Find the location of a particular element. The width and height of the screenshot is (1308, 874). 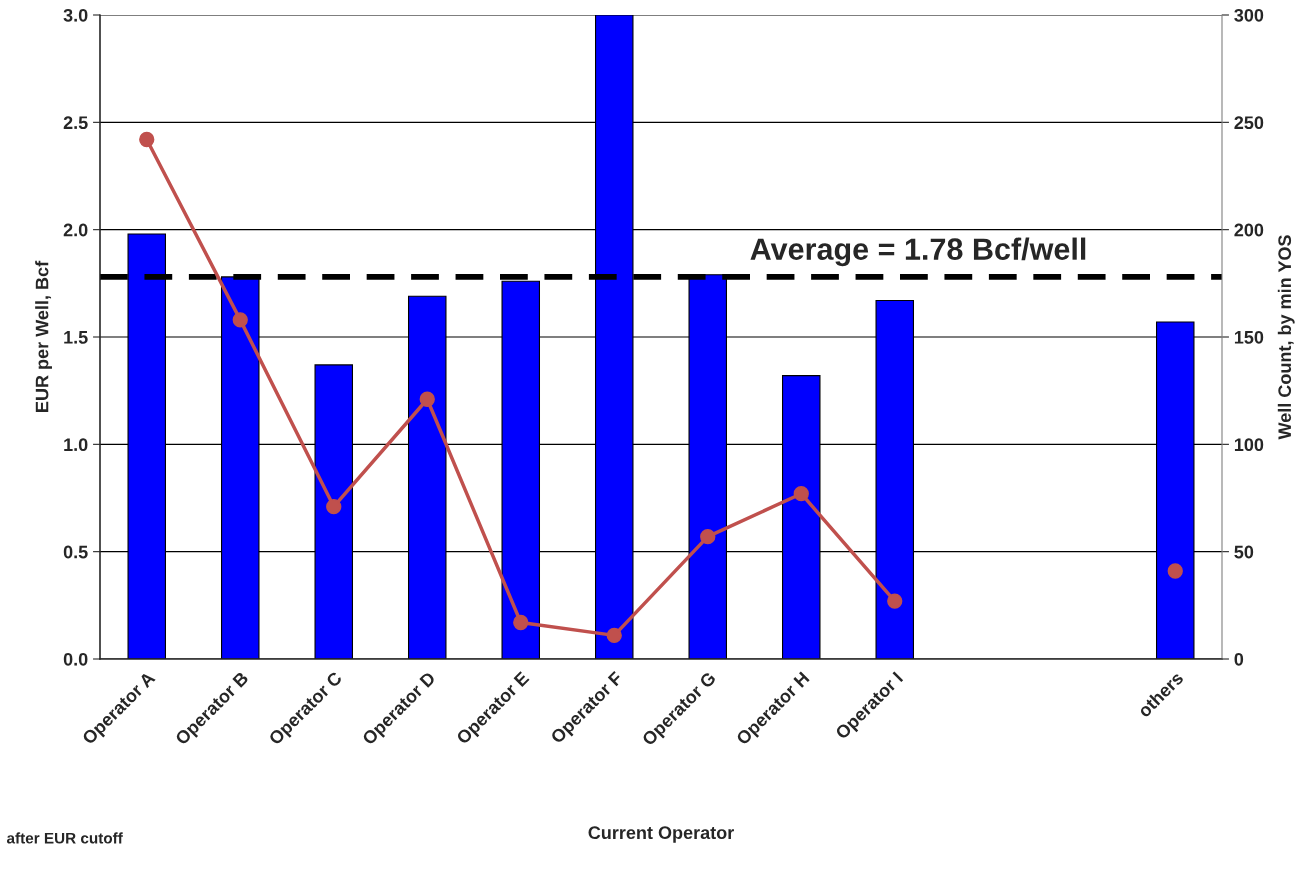

y2-tick-label: 100 is located at coordinates (1249, 445).